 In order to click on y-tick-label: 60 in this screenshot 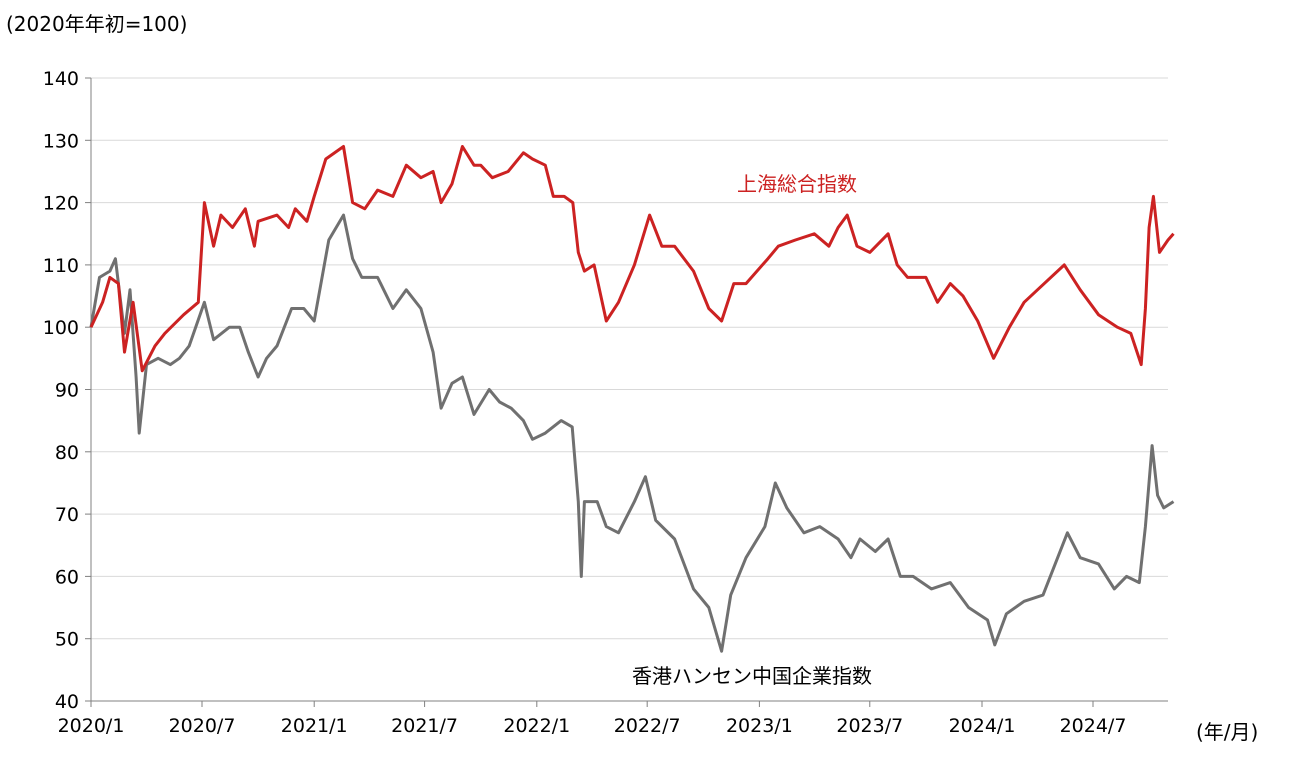, I will do `click(67, 577)`.